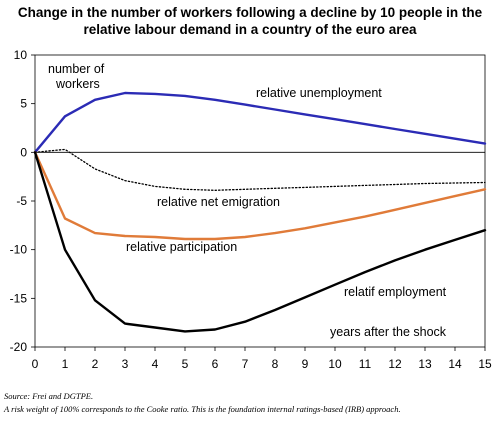 The height and width of the screenshot is (421, 500). Describe the element at coordinates (77, 84) in the screenshot. I see `annotation-workers: workers` at that location.